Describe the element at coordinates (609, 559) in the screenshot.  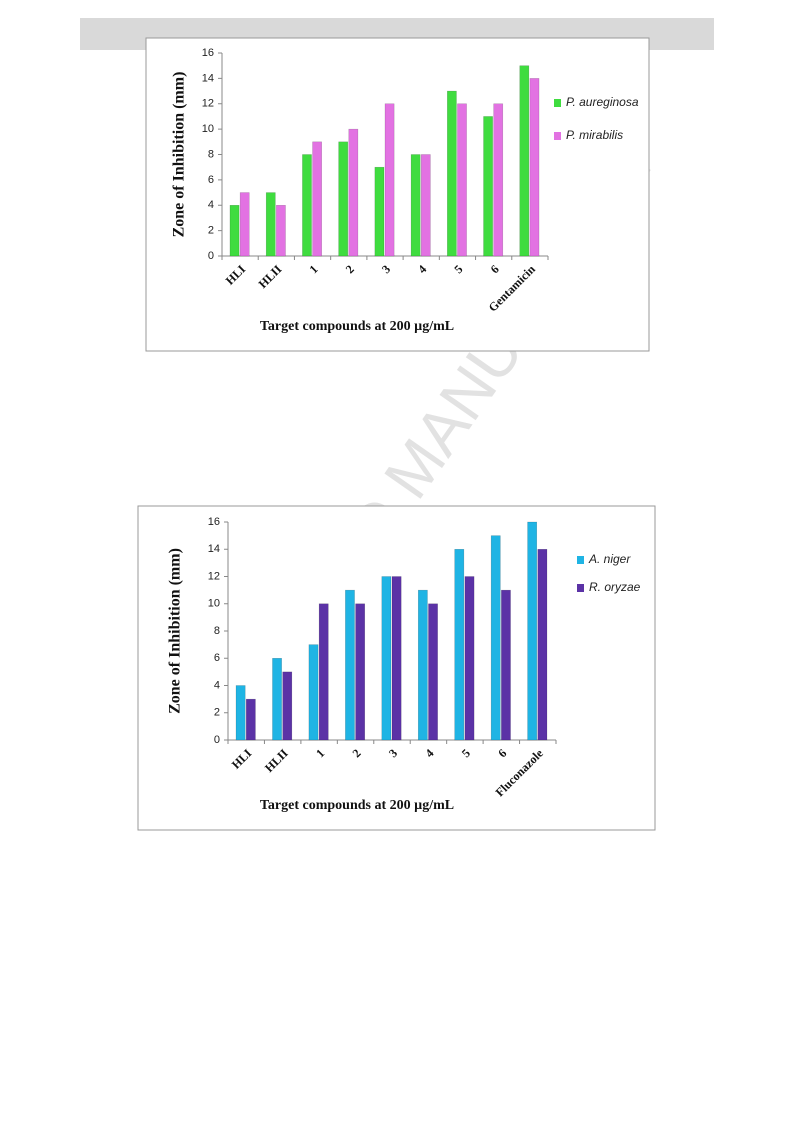
I see `legend-label: A. niger` at that location.